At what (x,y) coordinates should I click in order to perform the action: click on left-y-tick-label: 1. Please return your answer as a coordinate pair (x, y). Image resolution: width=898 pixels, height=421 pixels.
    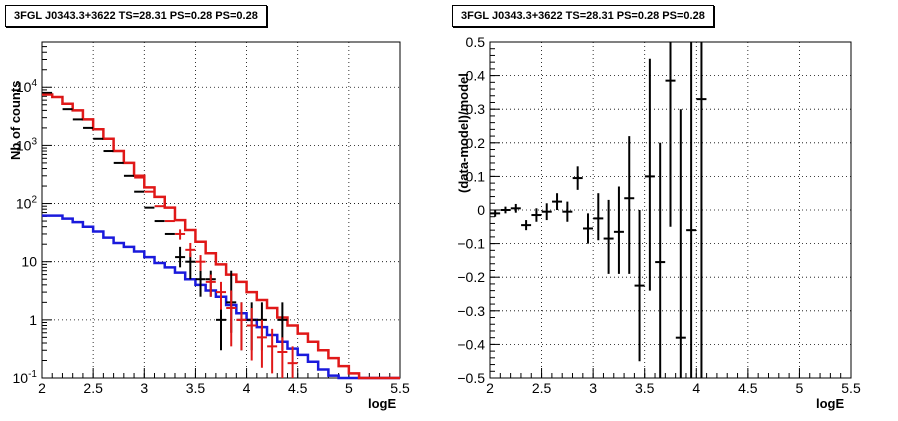
    Looking at the image, I should click on (33, 320).